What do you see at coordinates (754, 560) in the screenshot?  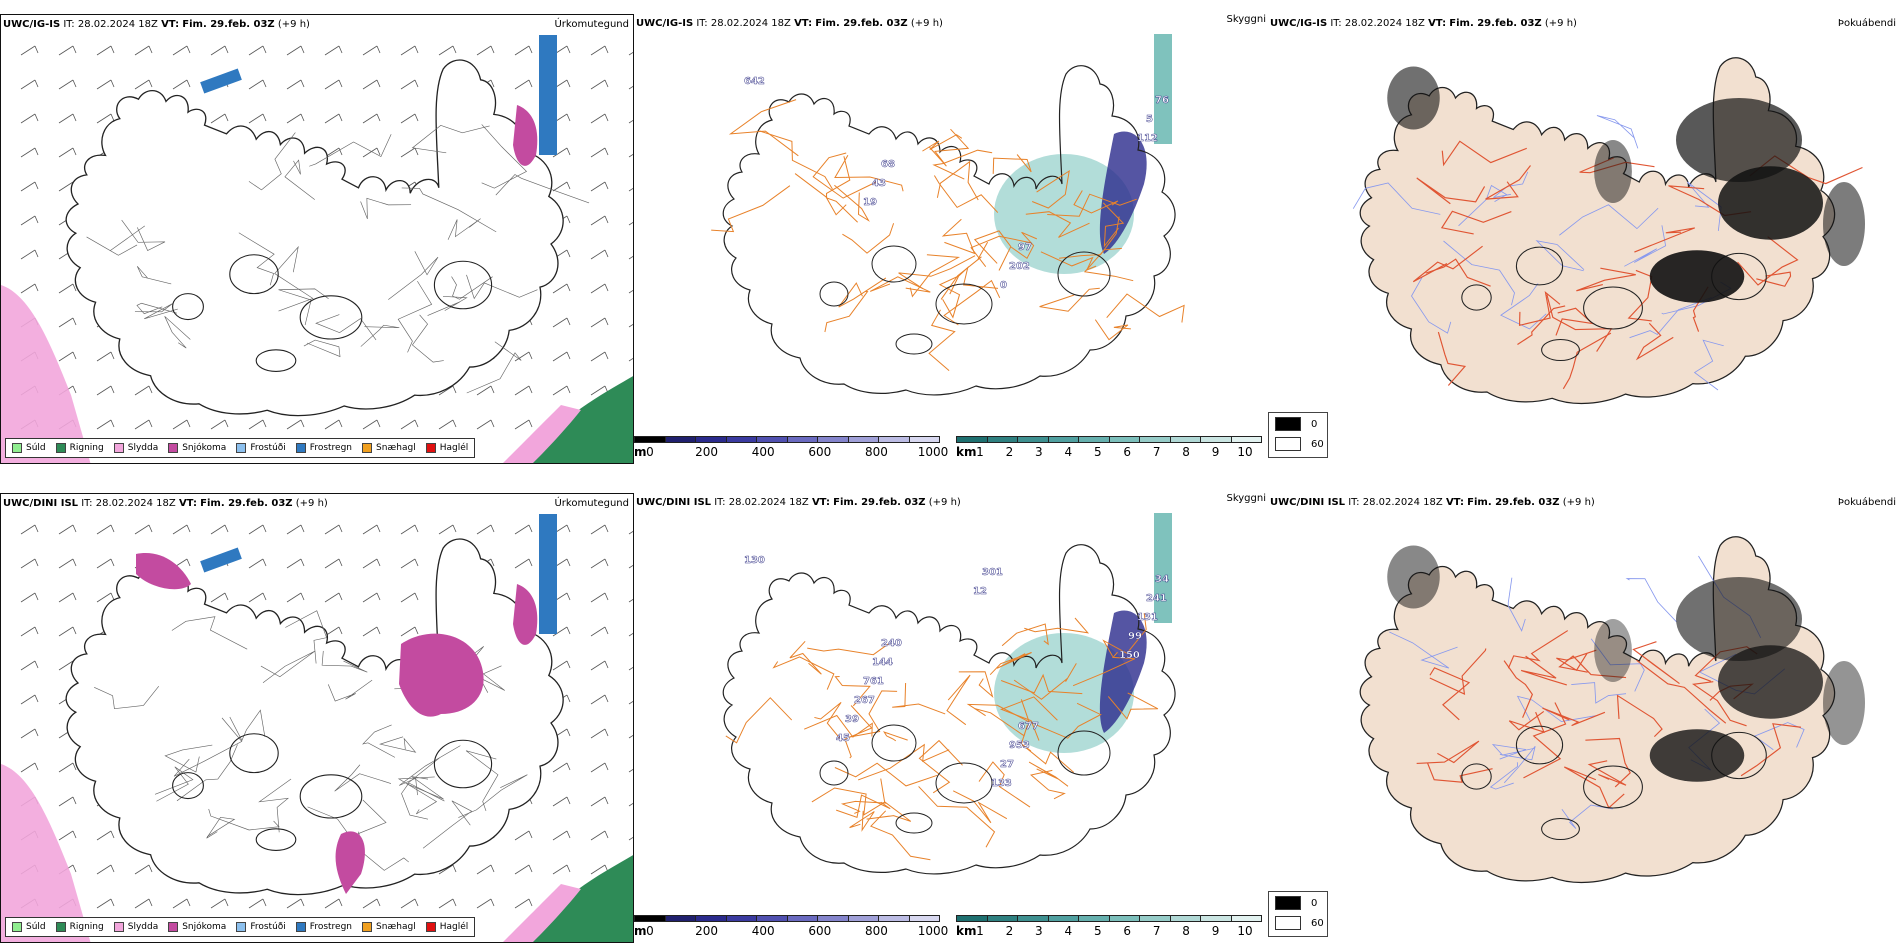 I see `visibility-value-label: 130` at bounding box center [754, 560].